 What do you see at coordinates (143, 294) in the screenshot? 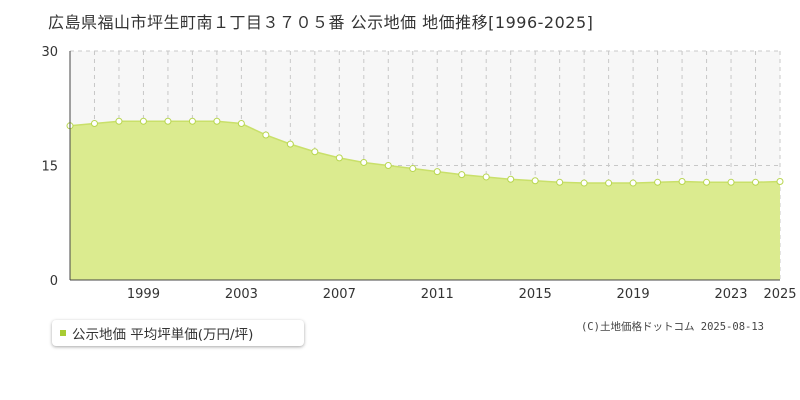
I see `x-tick-label: 1999` at bounding box center [143, 294].